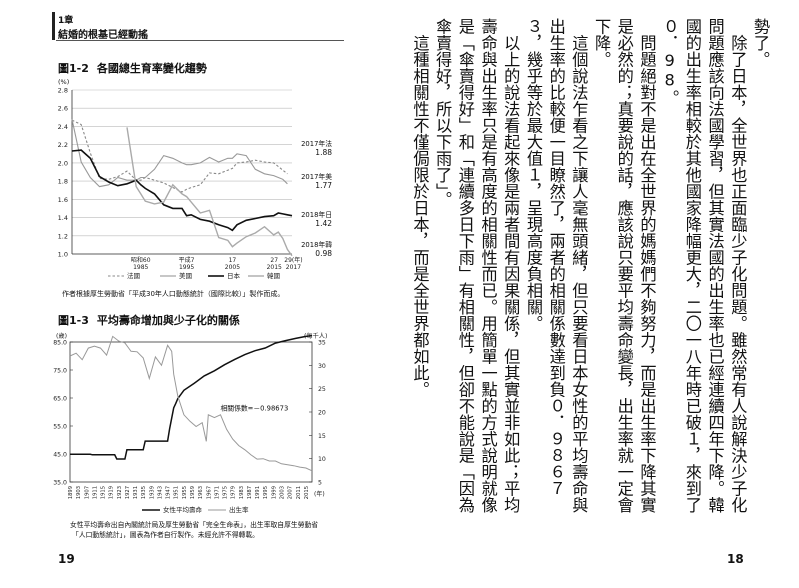 This screenshot has height=588, width=799. What do you see at coordinates (73, 68) in the screenshot?
I see `fig12-label: 圖1-2` at bounding box center [73, 68].